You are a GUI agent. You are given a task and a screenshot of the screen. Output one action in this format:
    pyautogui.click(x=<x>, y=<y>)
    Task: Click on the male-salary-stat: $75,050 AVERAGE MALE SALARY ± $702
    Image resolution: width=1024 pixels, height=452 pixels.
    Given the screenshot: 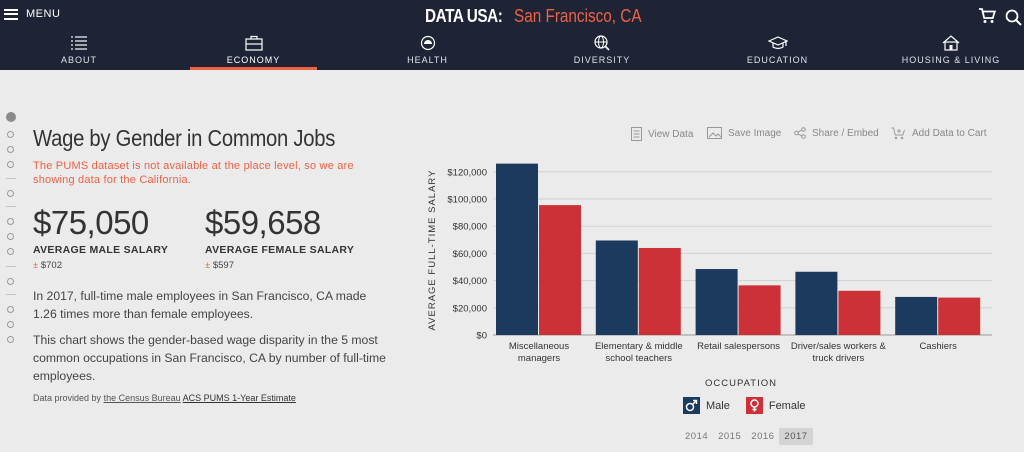 What is the action you would take?
    pyautogui.click(x=100, y=237)
    